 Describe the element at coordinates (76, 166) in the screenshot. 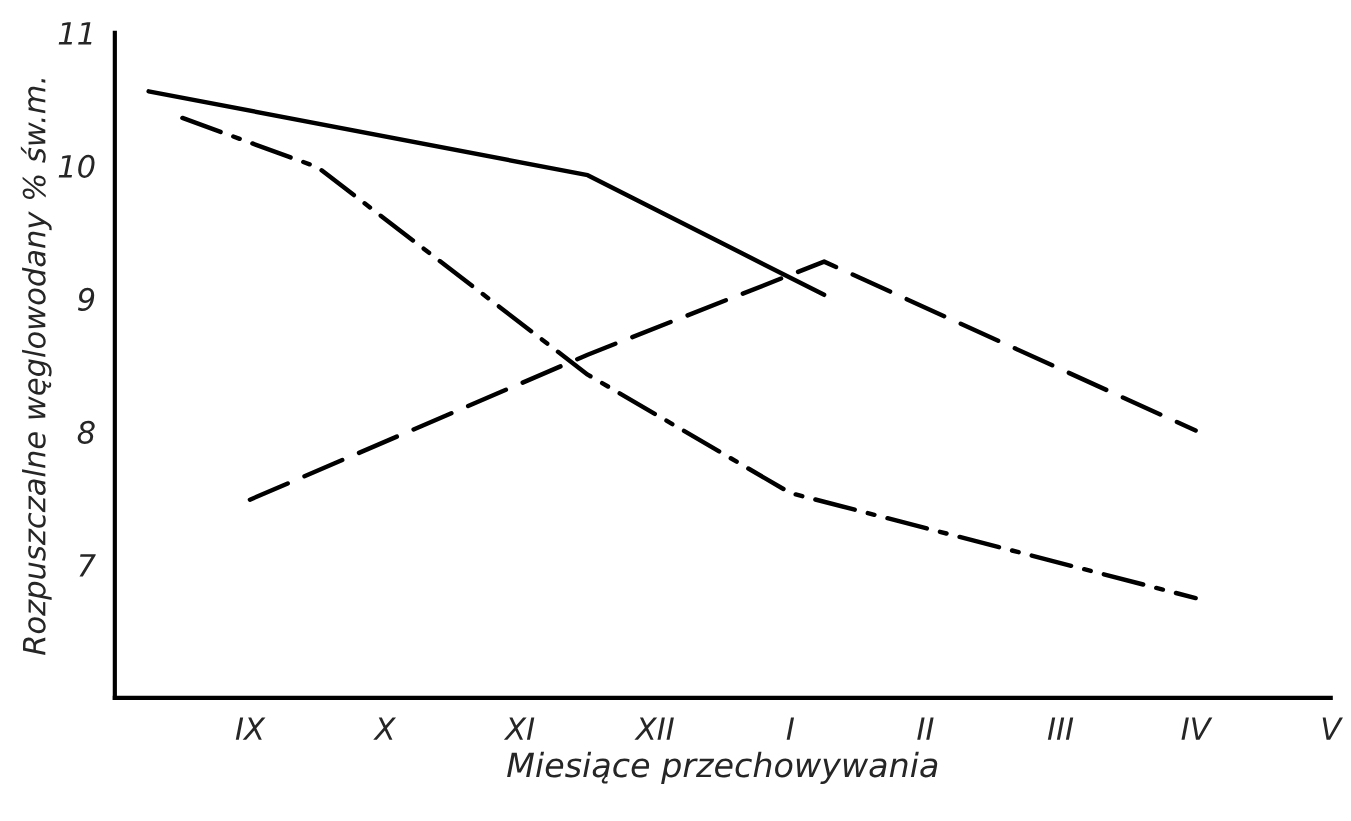

I see `y-tick-label: 10` at that location.